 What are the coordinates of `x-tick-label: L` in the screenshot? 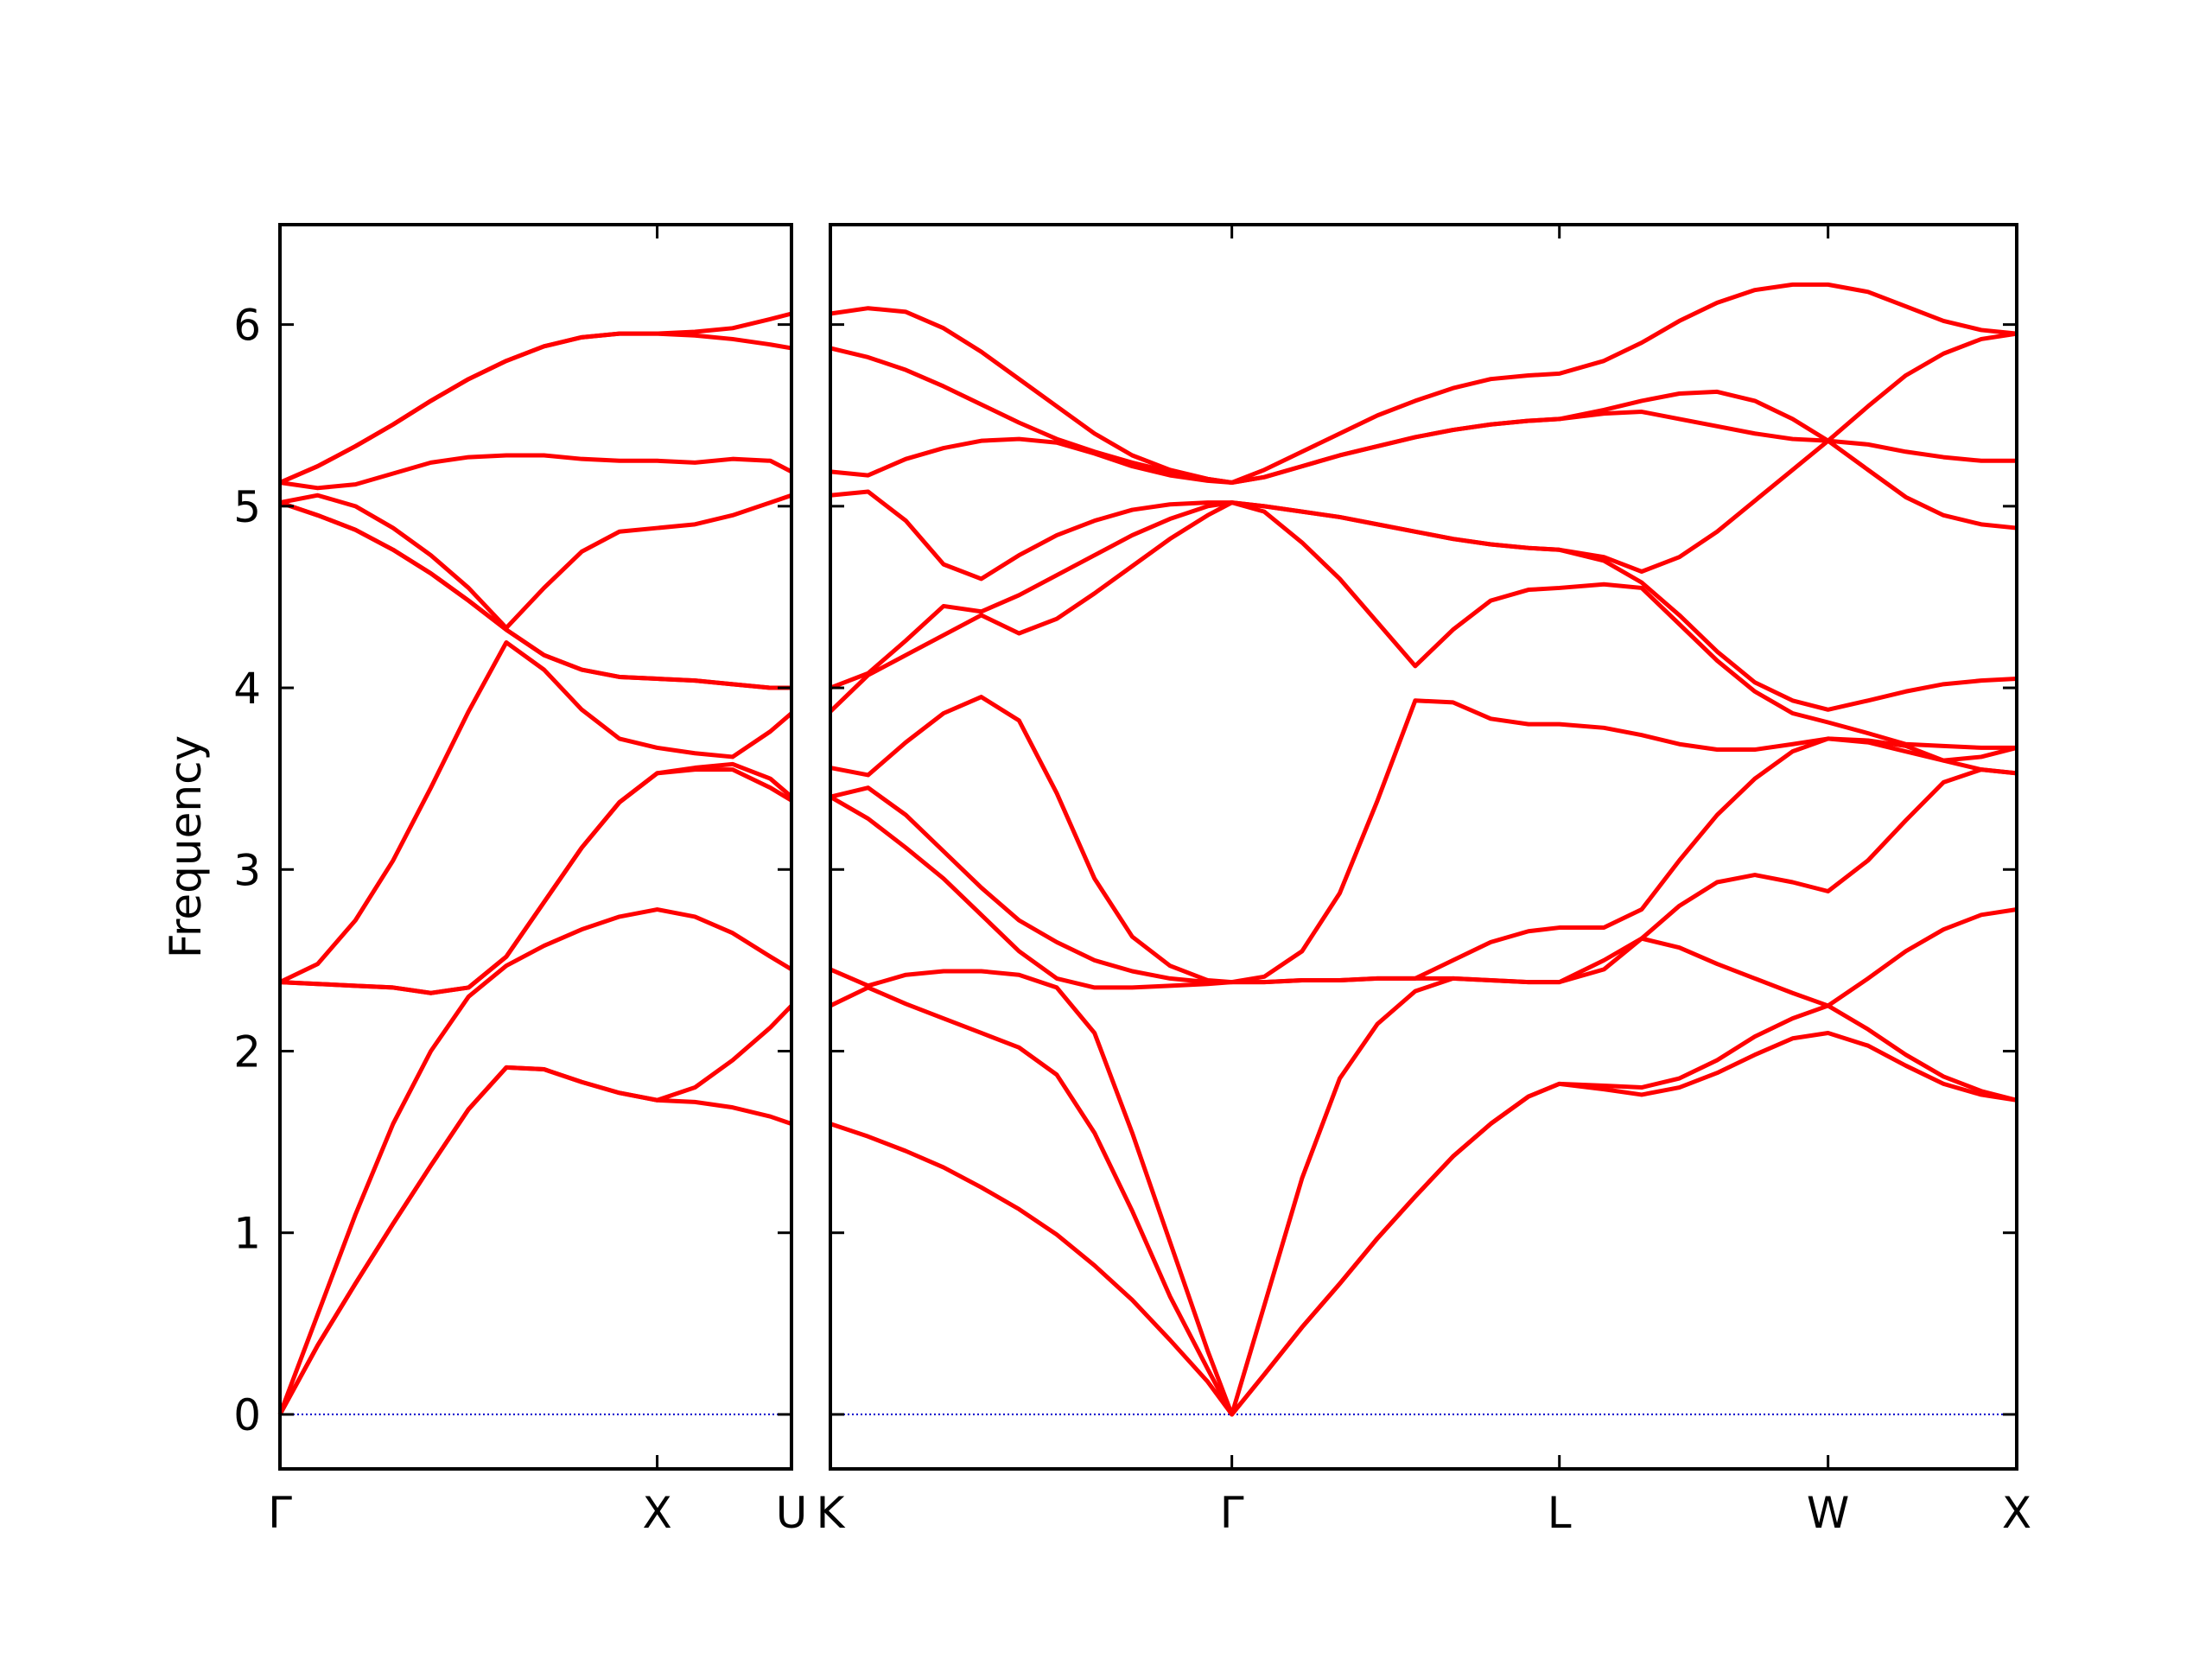 It's located at (1560, 1513).